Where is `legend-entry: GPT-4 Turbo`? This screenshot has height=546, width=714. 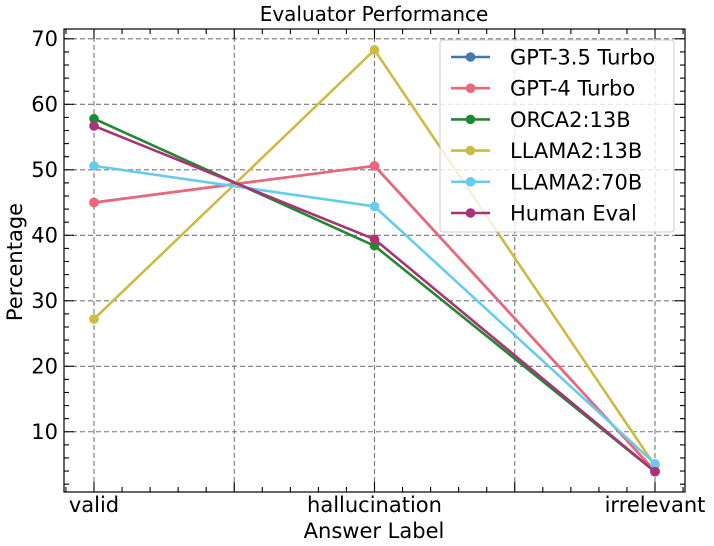
legend-entry: GPT-4 Turbo is located at coordinates (543, 89).